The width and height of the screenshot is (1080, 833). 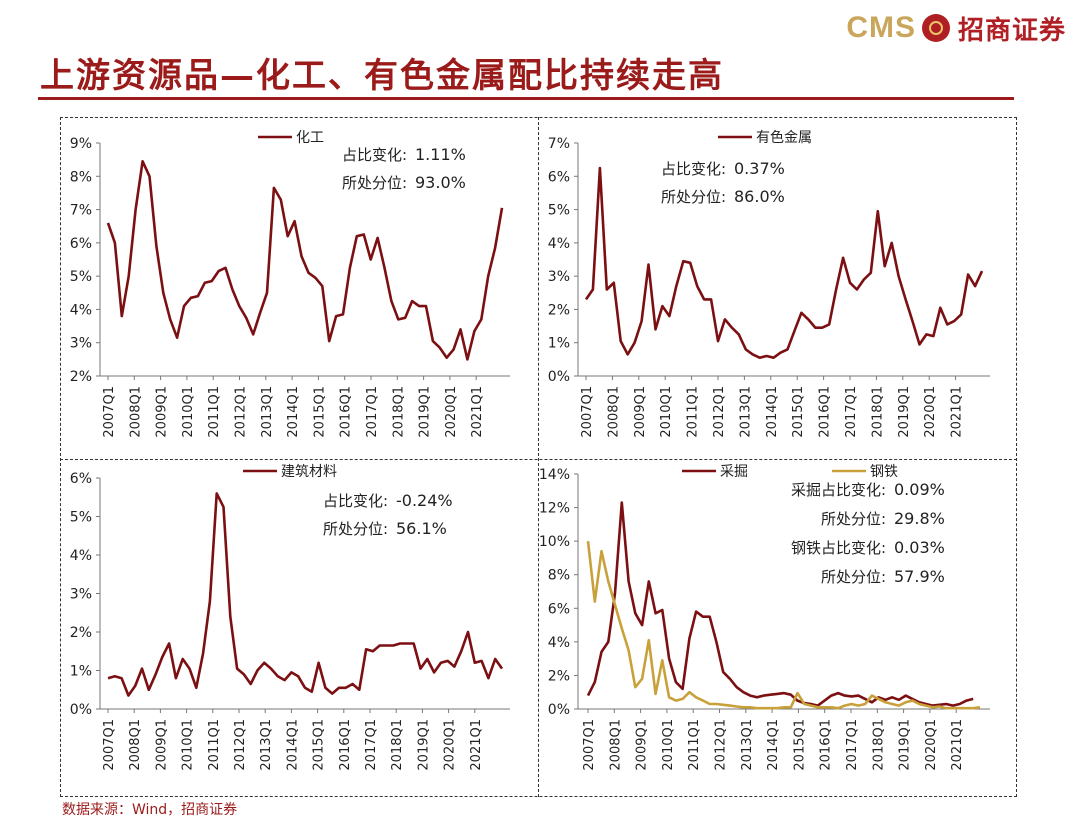 I want to click on logo-text: CMS, so click(x=881, y=27).